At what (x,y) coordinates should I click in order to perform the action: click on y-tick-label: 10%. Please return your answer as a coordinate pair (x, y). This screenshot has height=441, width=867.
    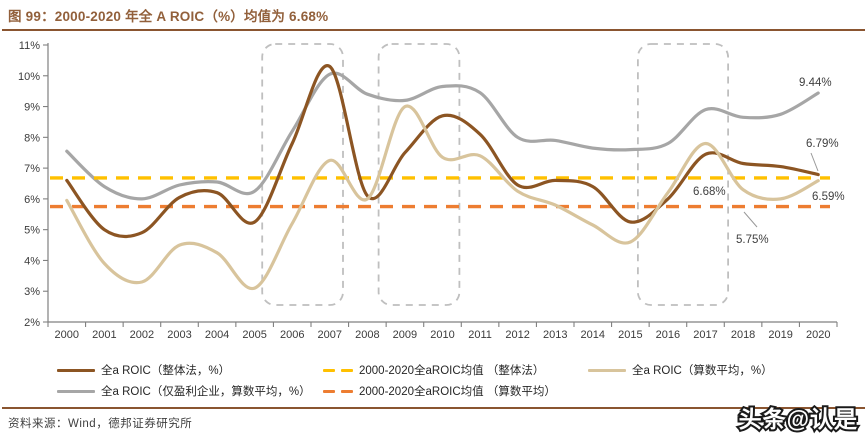
    Looking at the image, I should click on (29, 77).